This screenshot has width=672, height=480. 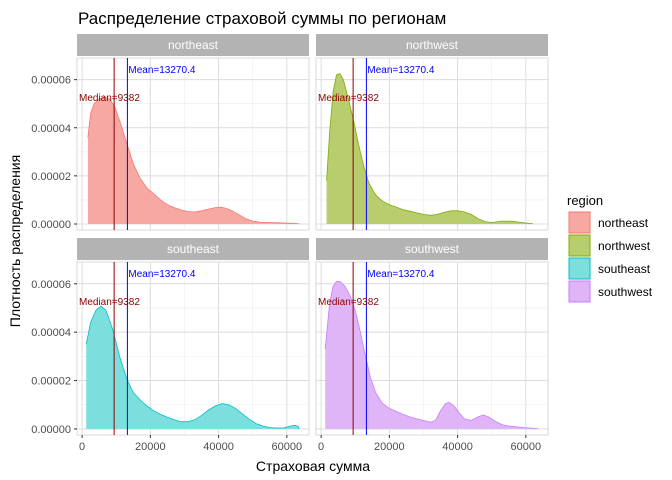 I want to click on density-outline-northeast, so click(x=193, y=160).